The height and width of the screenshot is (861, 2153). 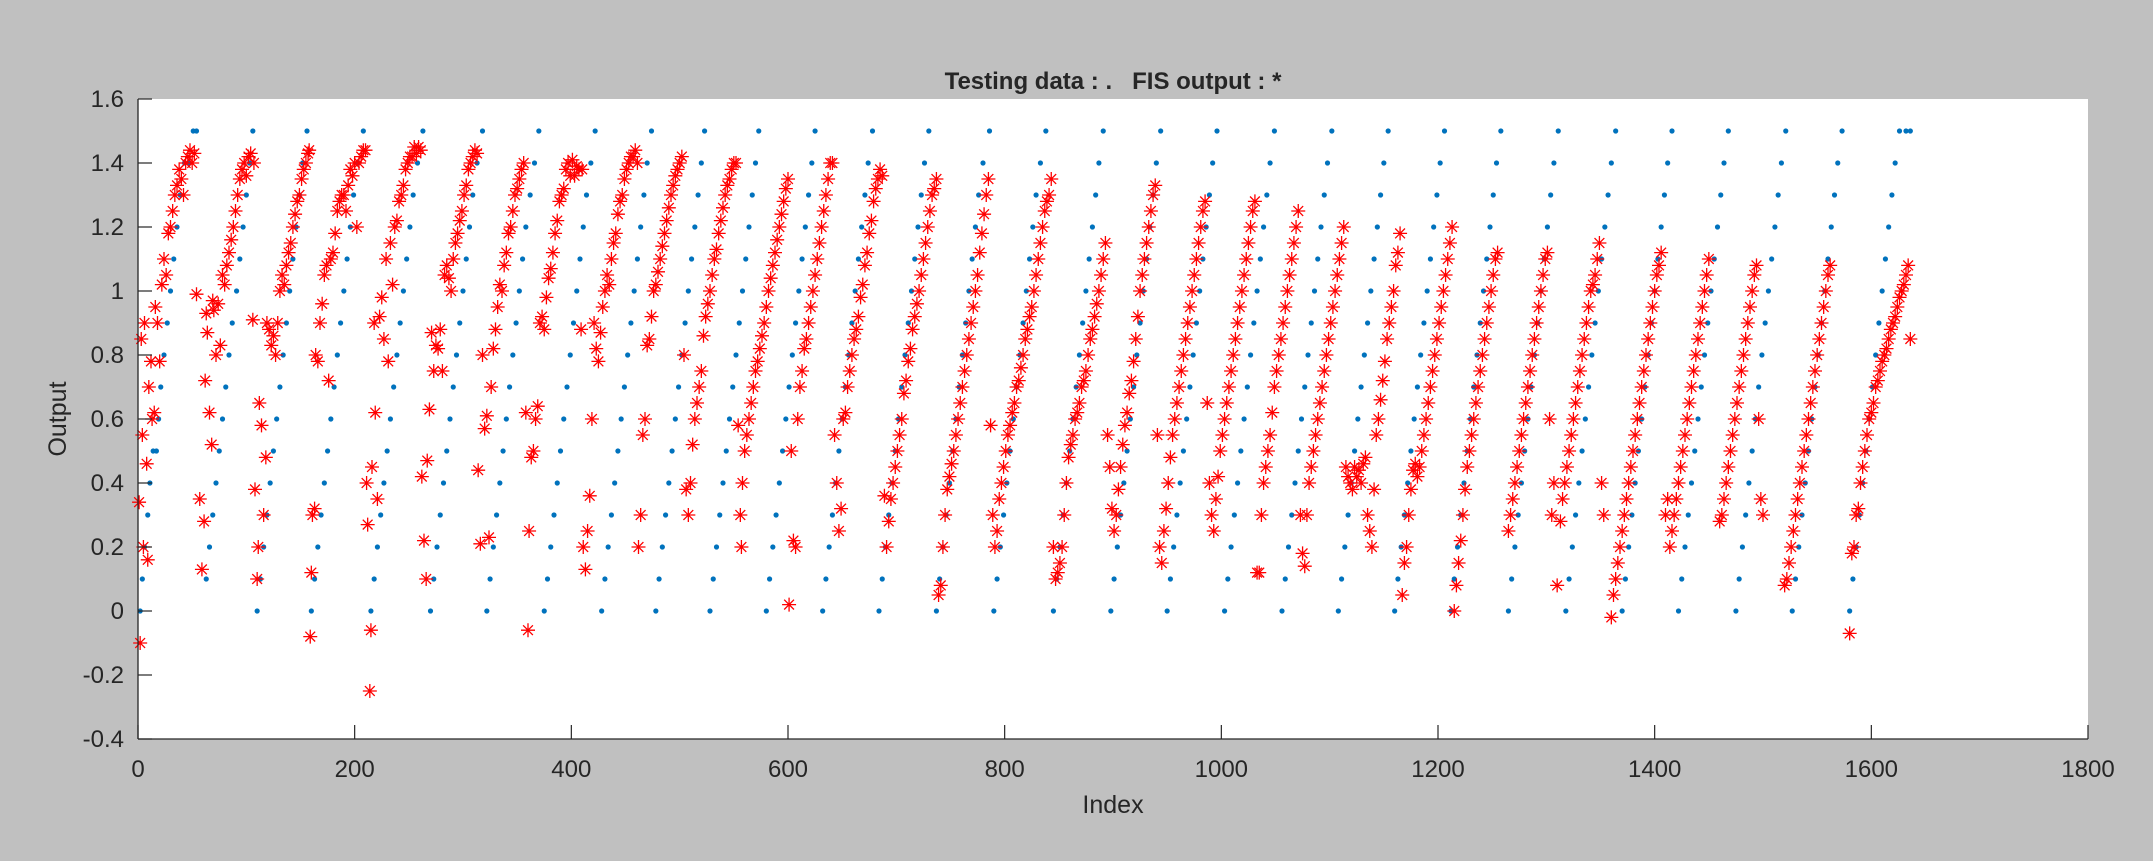 I want to click on y-tick-label: 1.2, so click(x=107, y=227).